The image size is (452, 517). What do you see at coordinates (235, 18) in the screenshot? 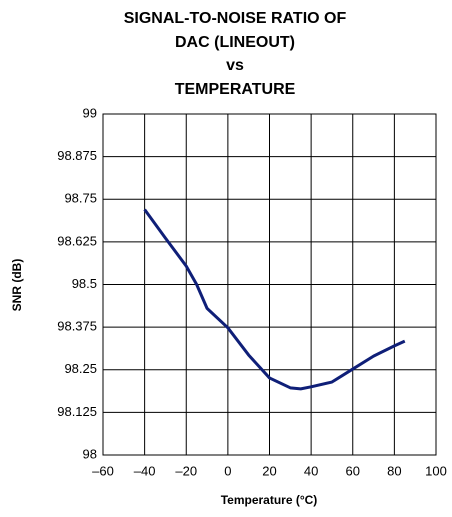
I see `chart-title: SIGNAL-TO-NOISE RATIO OF` at bounding box center [235, 18].